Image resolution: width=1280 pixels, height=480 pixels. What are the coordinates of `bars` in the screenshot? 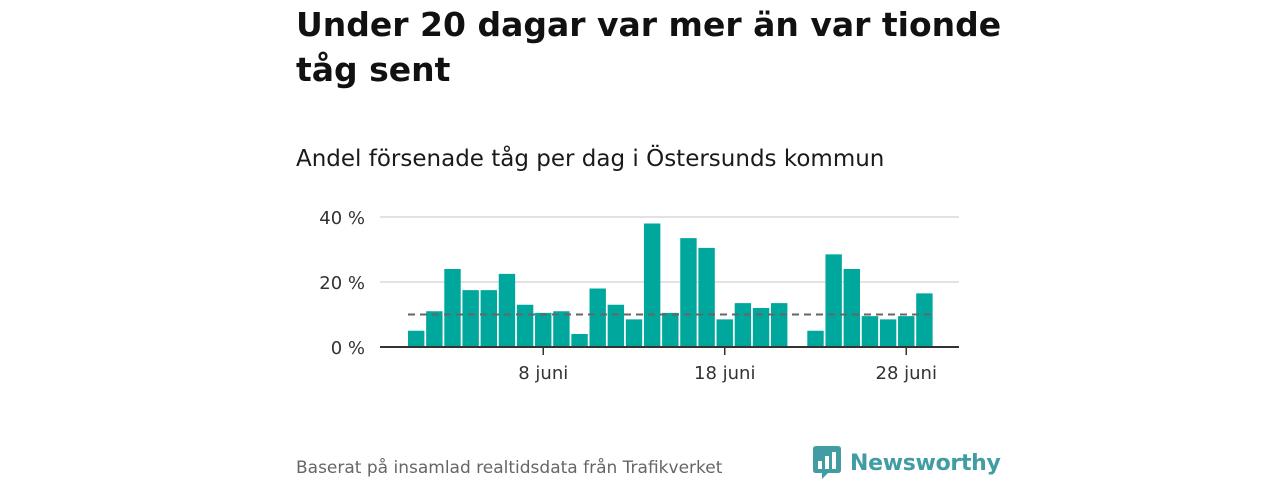 It's located at (670, 285).